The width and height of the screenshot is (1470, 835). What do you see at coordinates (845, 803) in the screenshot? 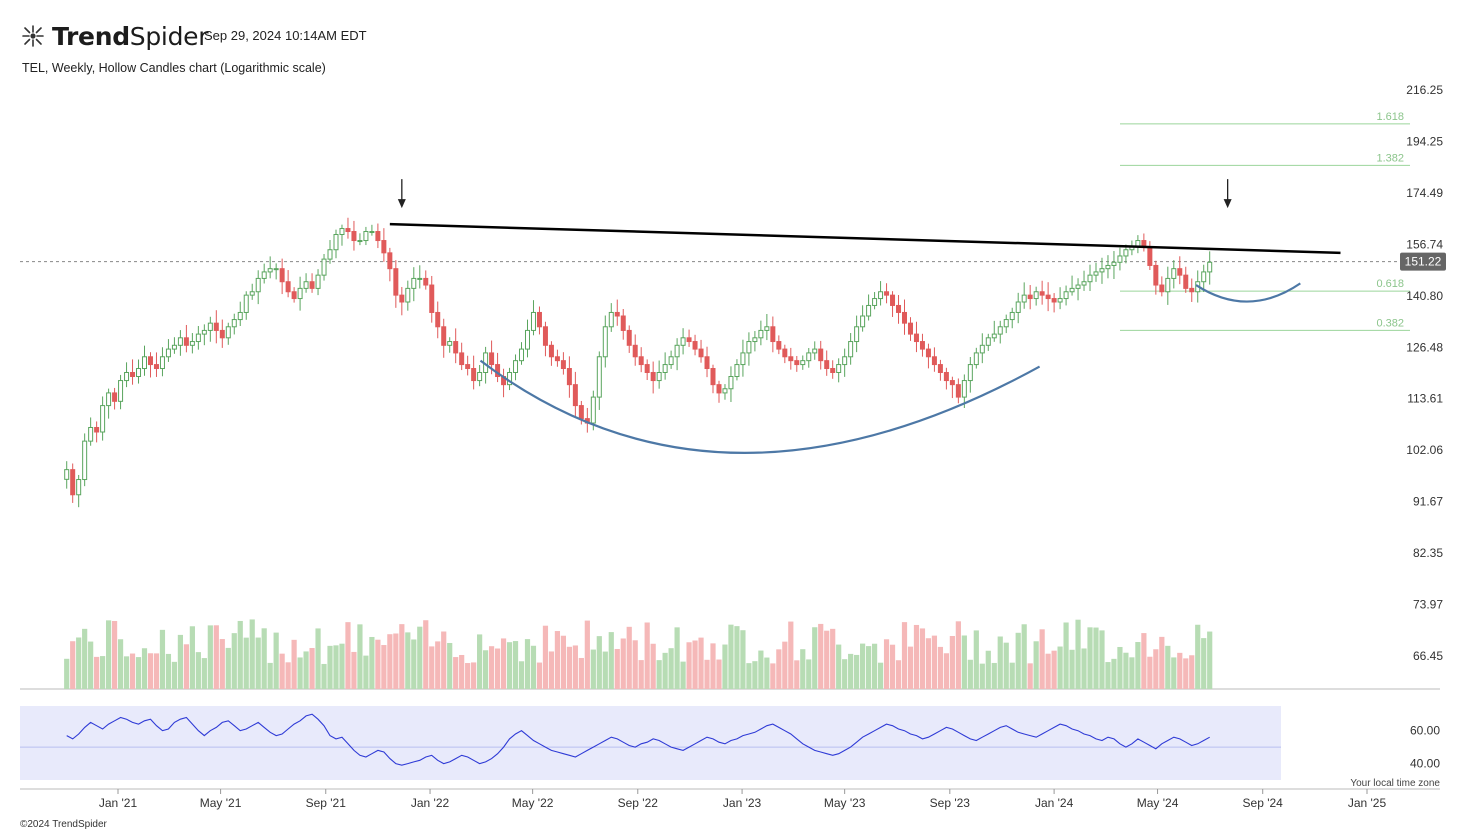
I see `x-tick-label: May '23` at bounding box center [845, 803].